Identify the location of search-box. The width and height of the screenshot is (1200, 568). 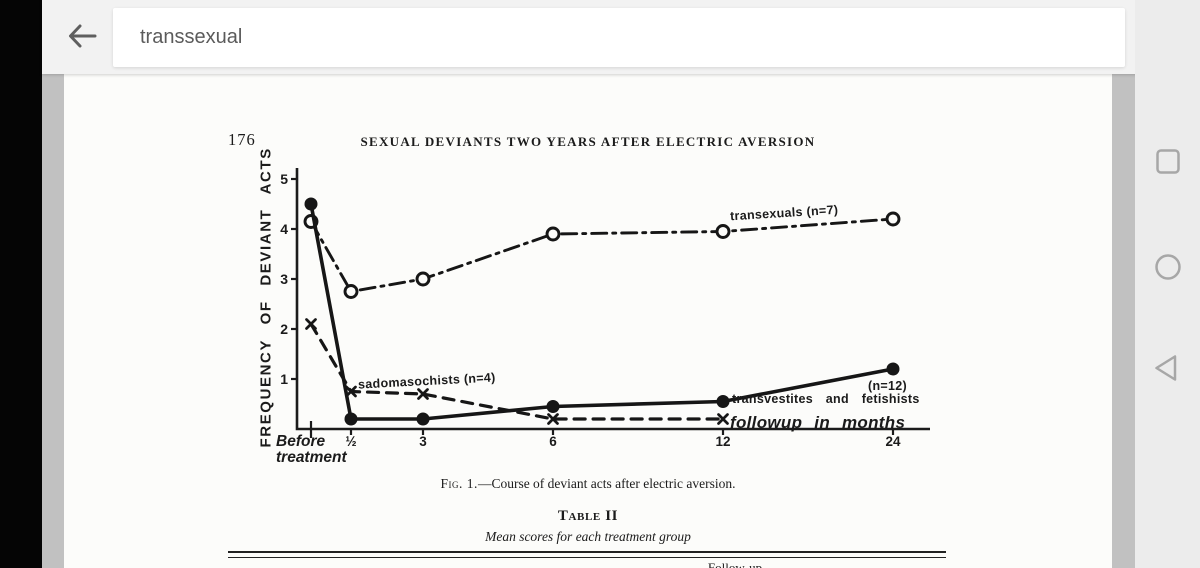
(619, 37).